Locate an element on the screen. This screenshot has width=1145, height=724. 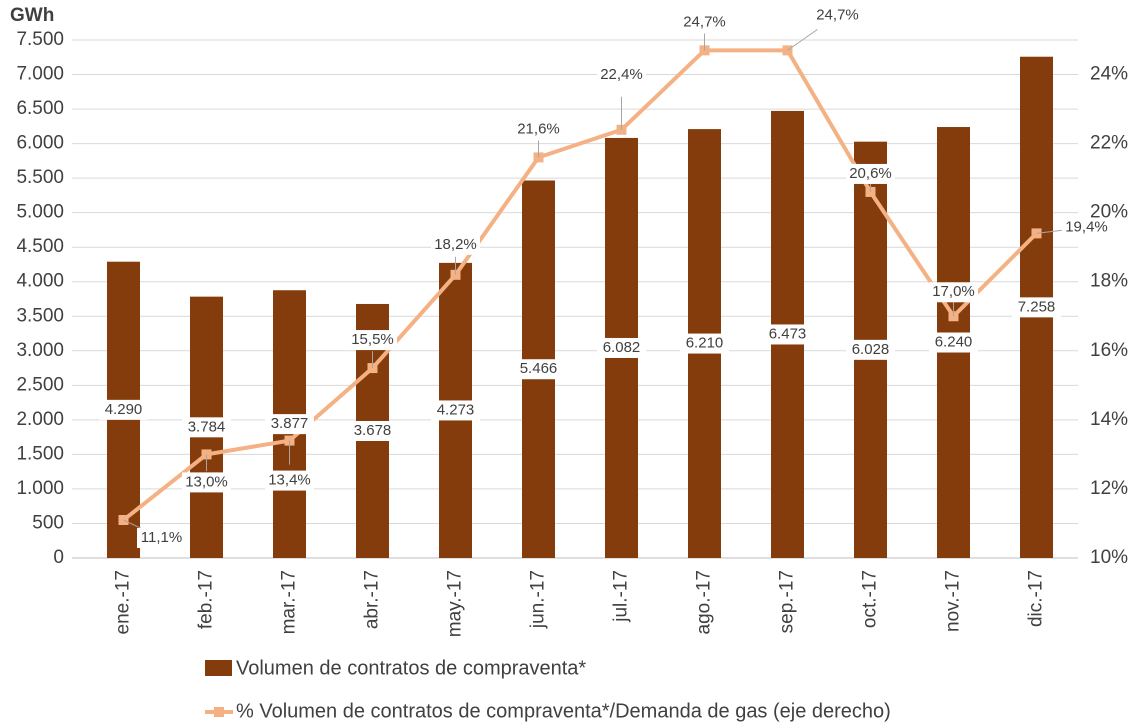
data-label: 13,4% is located at coordinates (289, 480).